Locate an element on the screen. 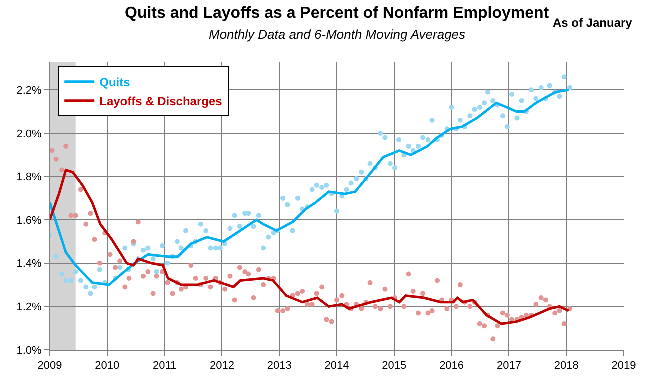 Image resolution: width=648 pixels, height=384 pixels. x-tick-label: 2018 is located at coordinates (566, 366).